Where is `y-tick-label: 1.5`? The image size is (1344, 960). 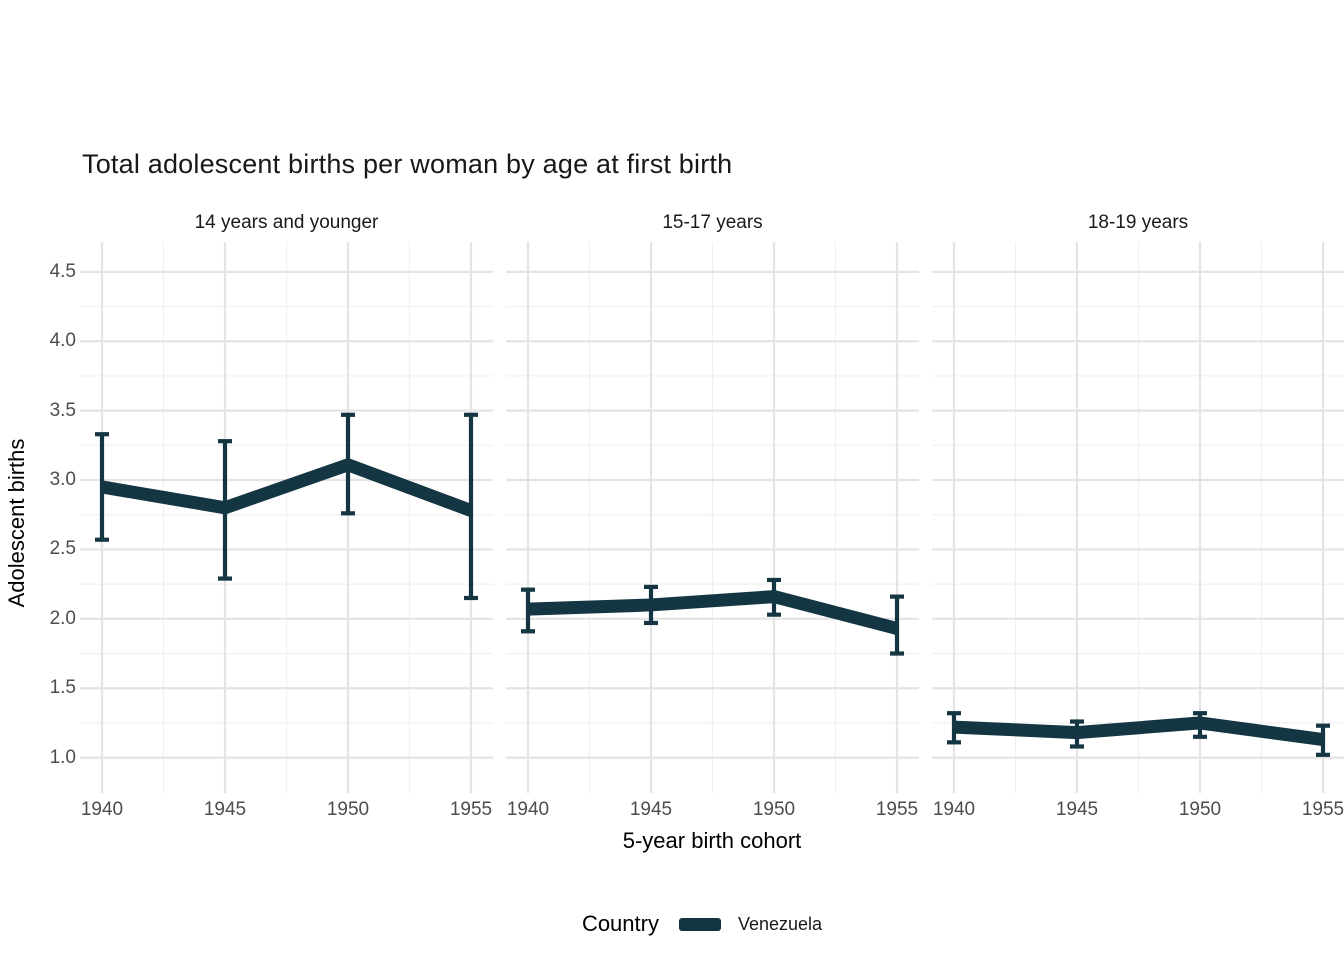 y-tick-label: 1.5 is located at coordinates (62, 688).